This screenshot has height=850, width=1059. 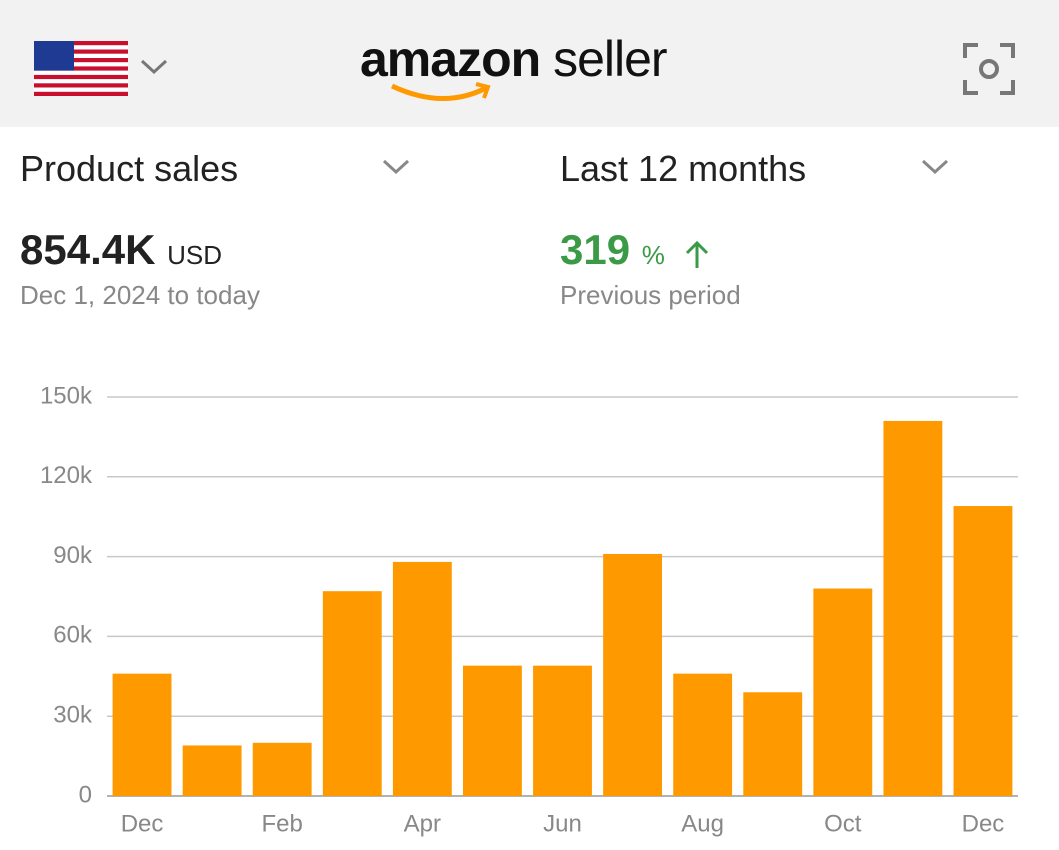 What do you see at coordinates (595, 249) in the screenshot?
I see `change-value: 319` at bounding box center [595, 249].